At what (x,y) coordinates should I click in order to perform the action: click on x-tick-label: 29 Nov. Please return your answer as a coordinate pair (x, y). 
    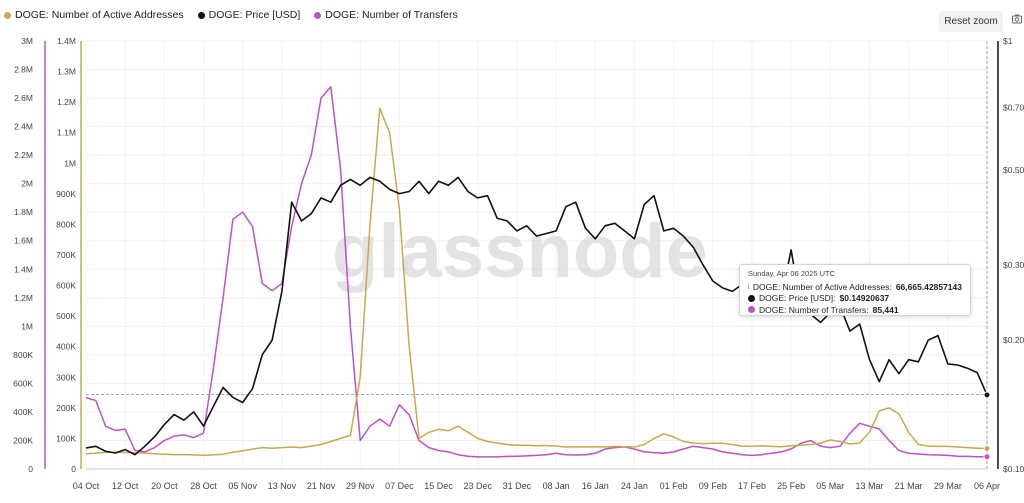
    Looking at the image, I should click on (360, 486).